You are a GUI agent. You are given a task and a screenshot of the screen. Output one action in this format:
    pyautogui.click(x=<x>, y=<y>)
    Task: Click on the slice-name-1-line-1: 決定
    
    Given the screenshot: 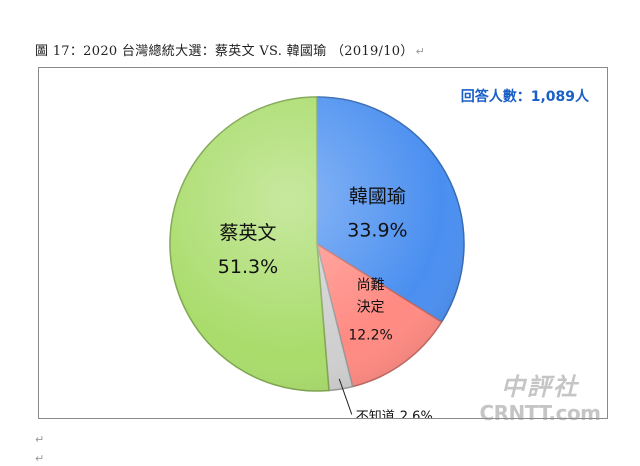 What is the action you would take?
    pyautogui.click(x=371, y=308)
    